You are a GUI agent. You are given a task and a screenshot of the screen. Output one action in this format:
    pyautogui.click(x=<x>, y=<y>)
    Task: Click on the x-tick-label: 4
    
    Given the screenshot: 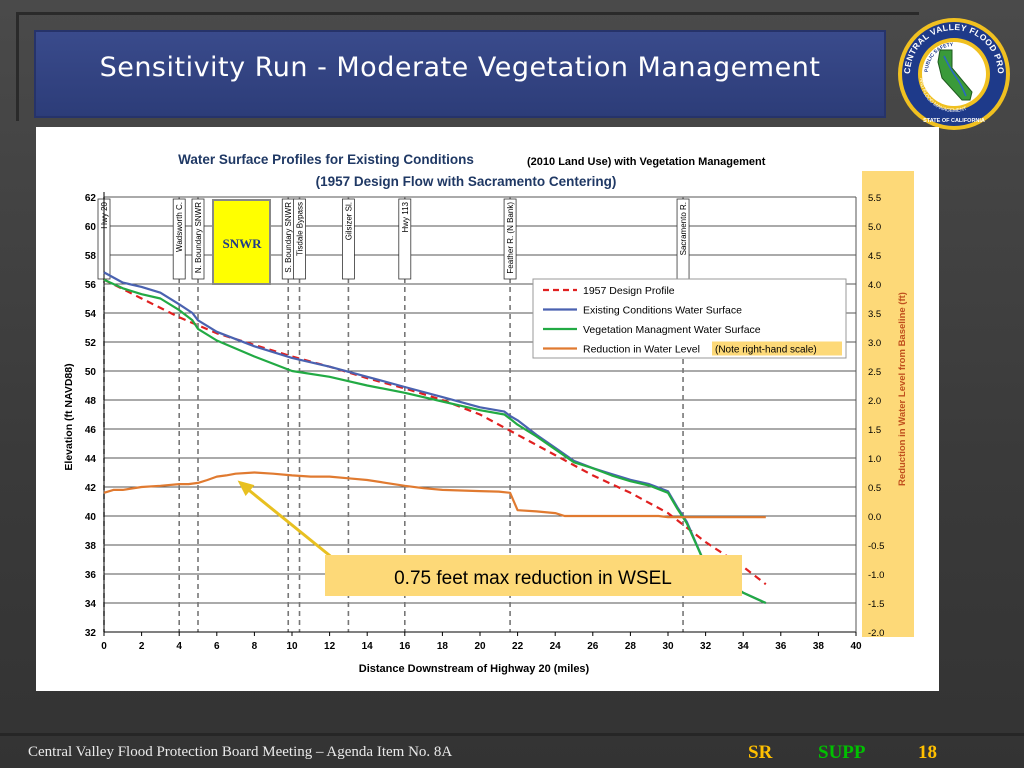 What is the action you would take?
    pyautogui.click(x=179, y=646)
    